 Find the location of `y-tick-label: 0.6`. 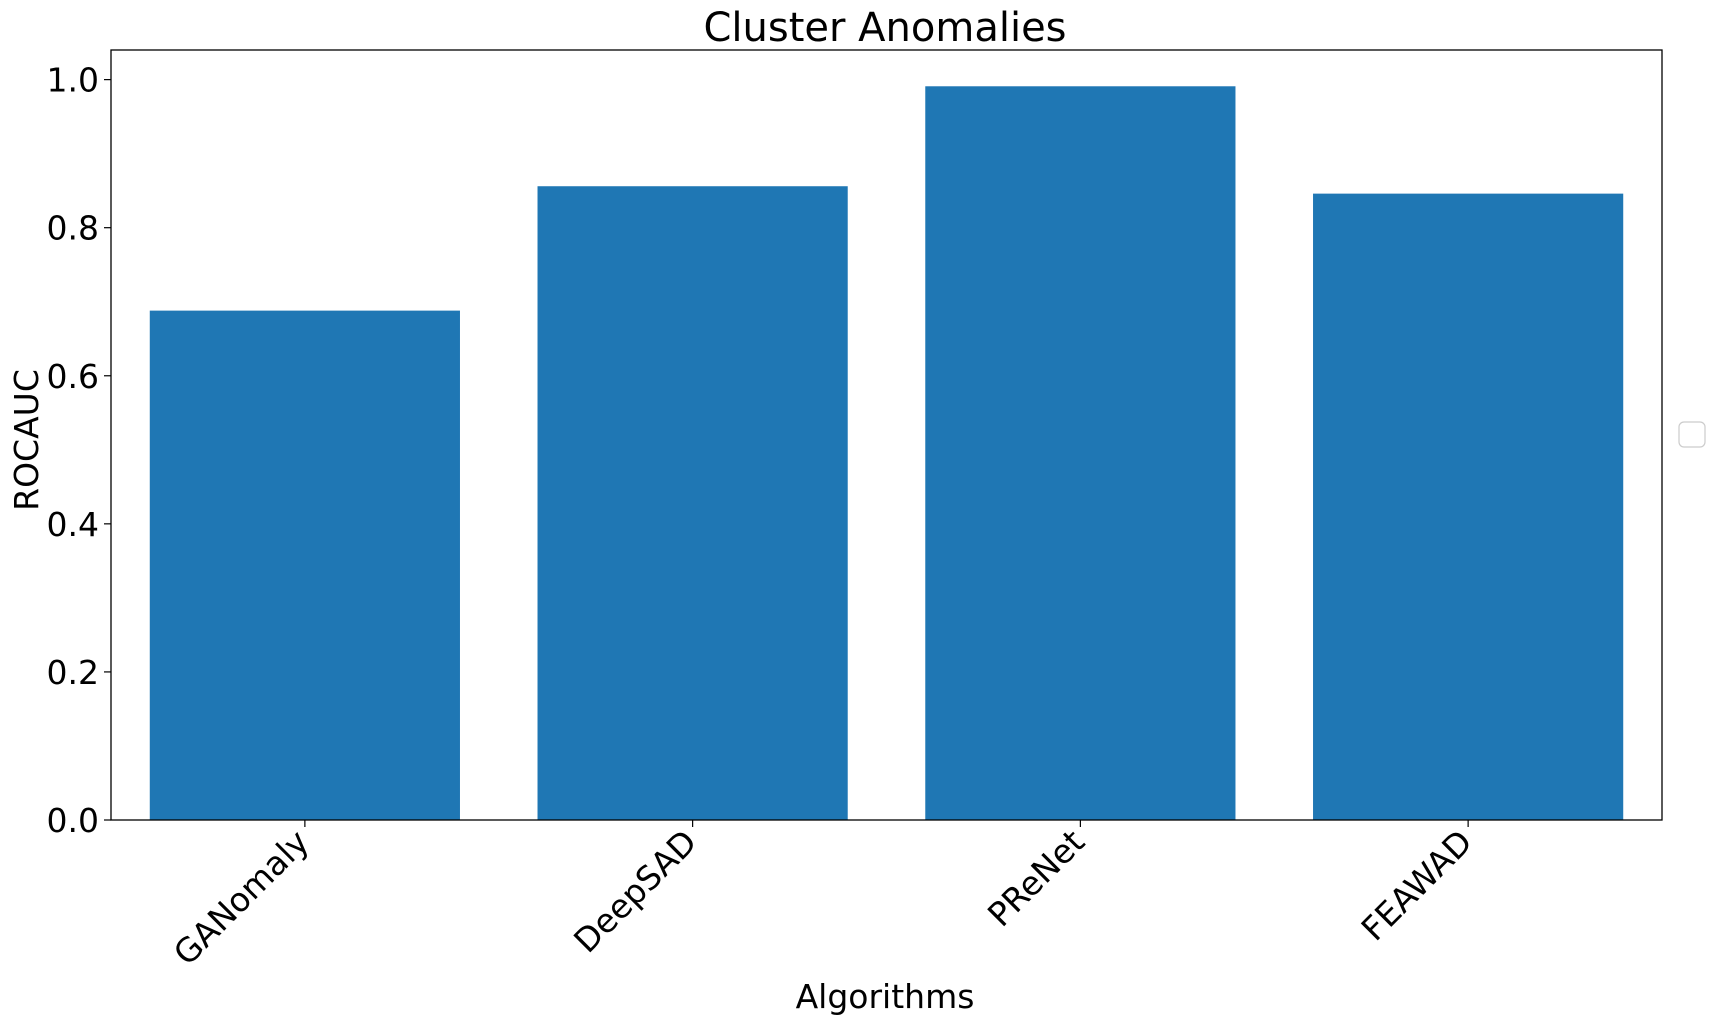

y-tick-label: 0.6 is located at coordinates (73, 376).